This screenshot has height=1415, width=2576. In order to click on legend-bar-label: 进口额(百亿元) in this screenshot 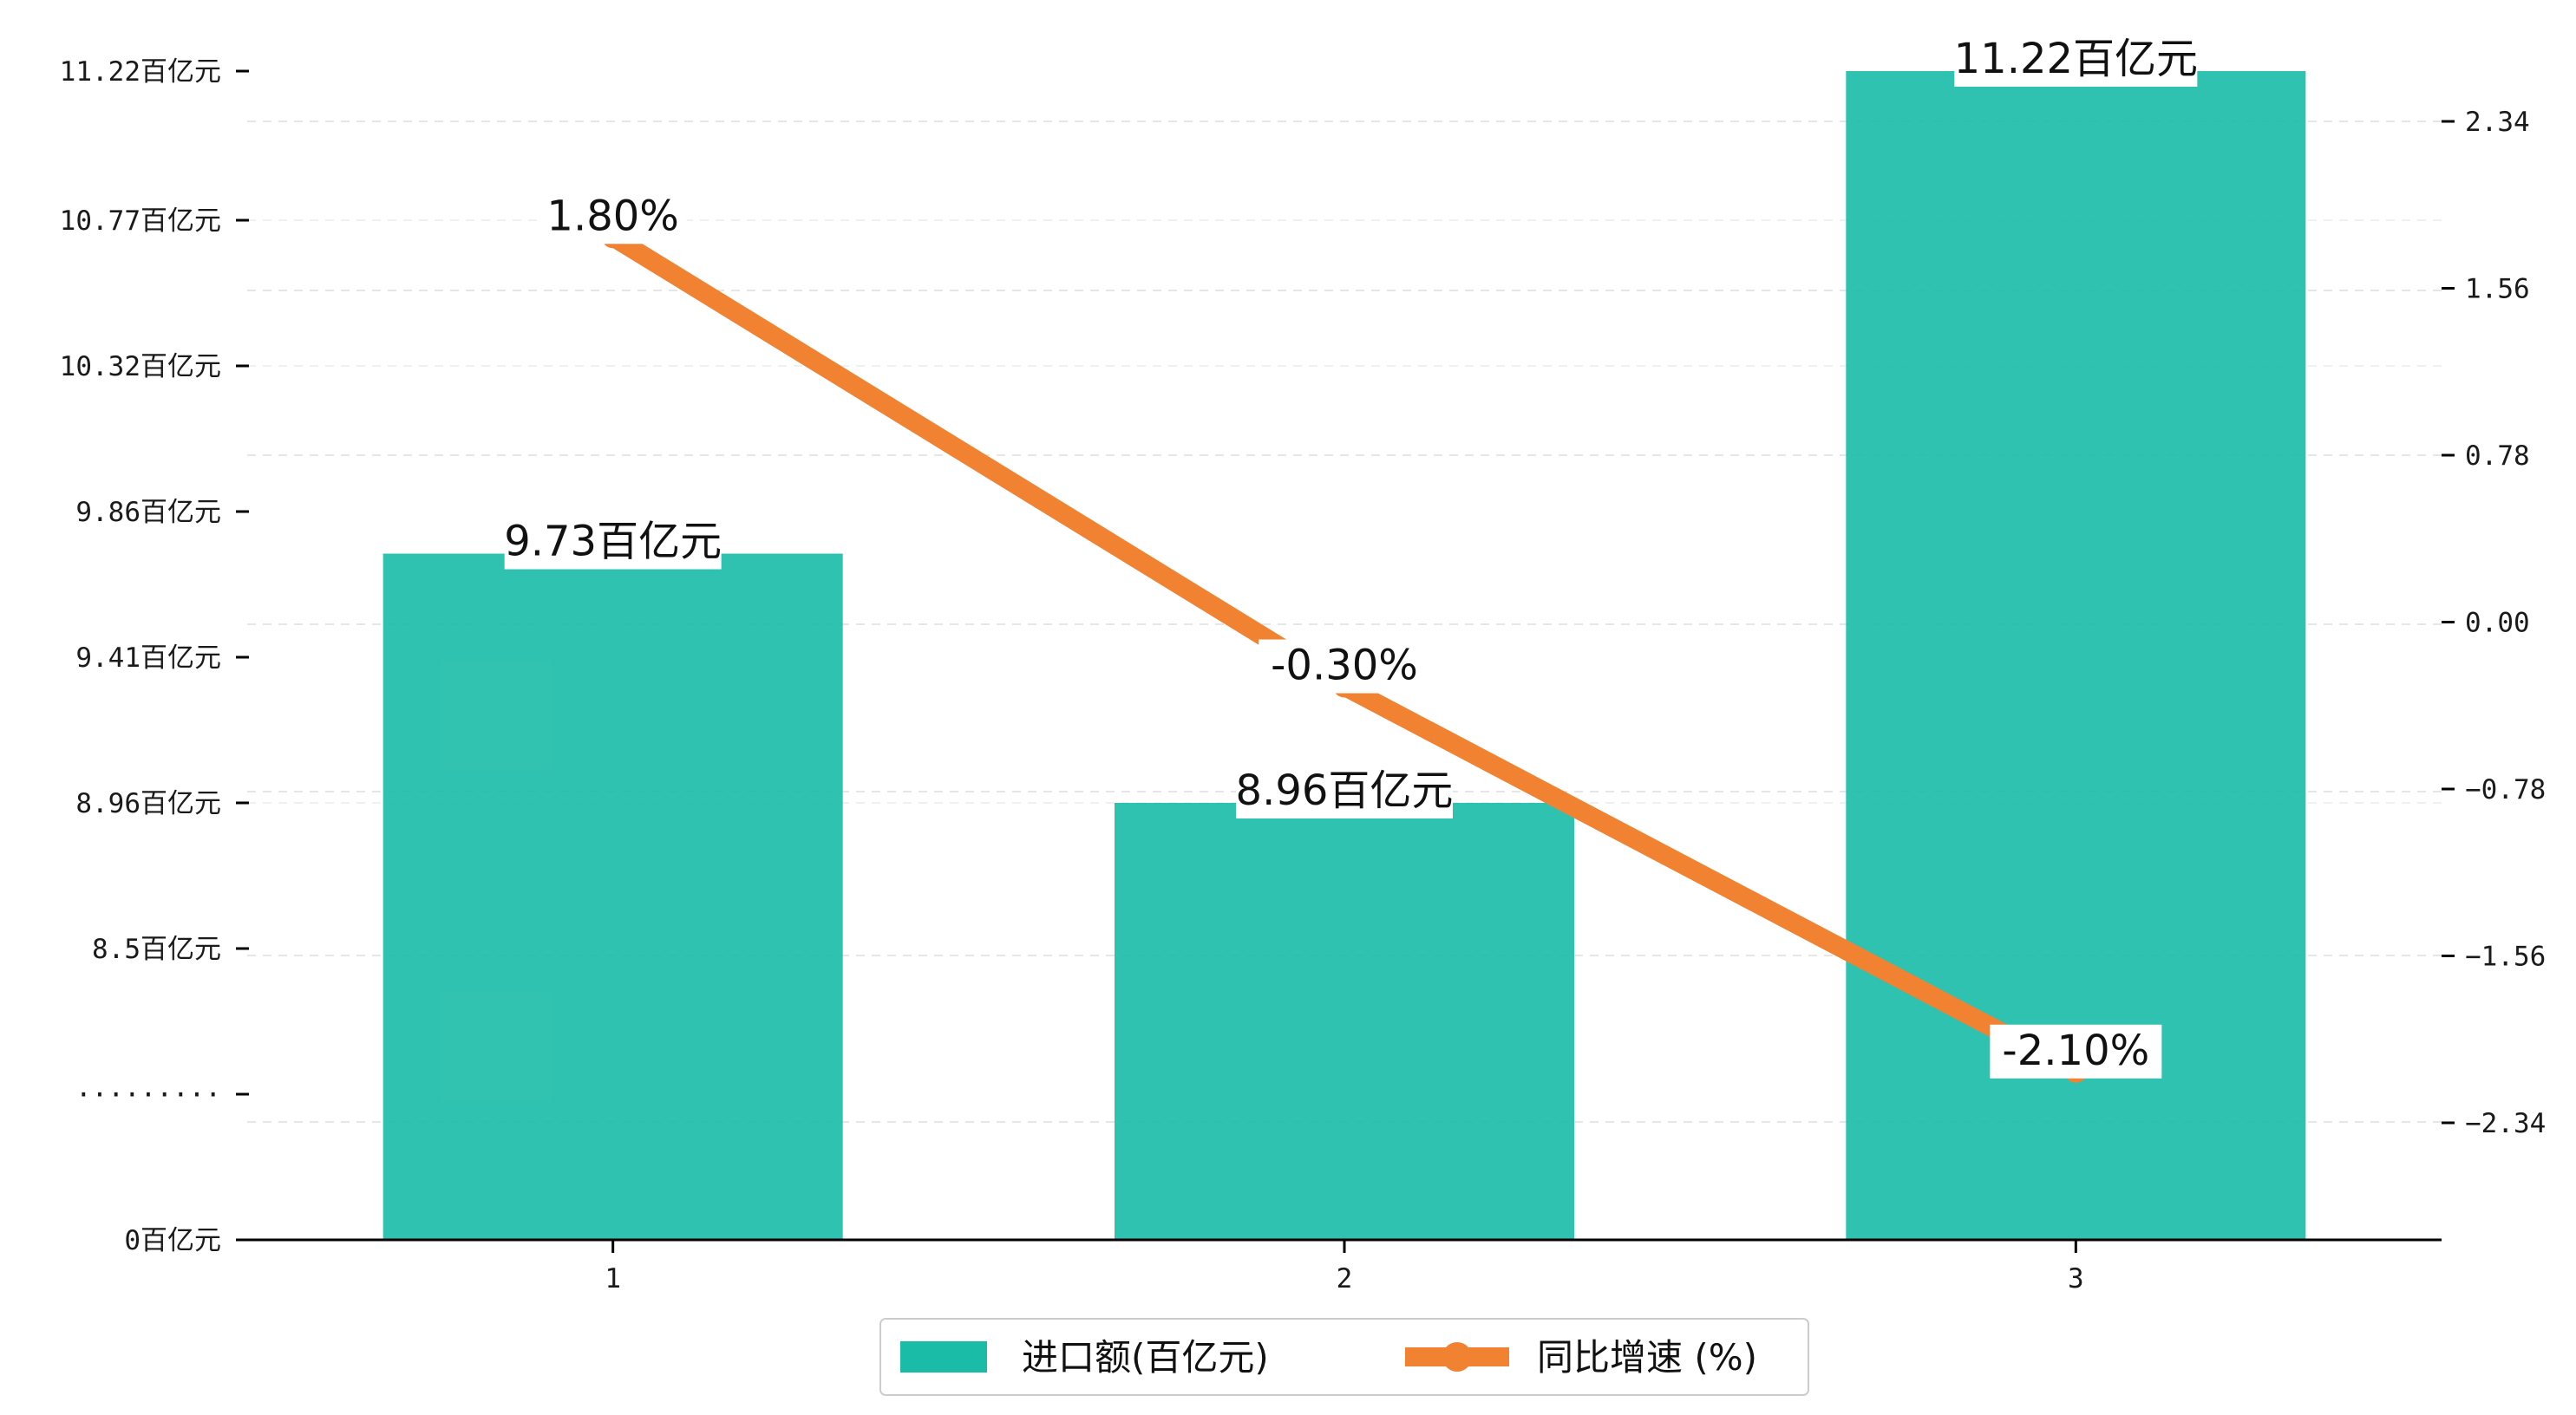, I will do `click(1145, 1357)`.